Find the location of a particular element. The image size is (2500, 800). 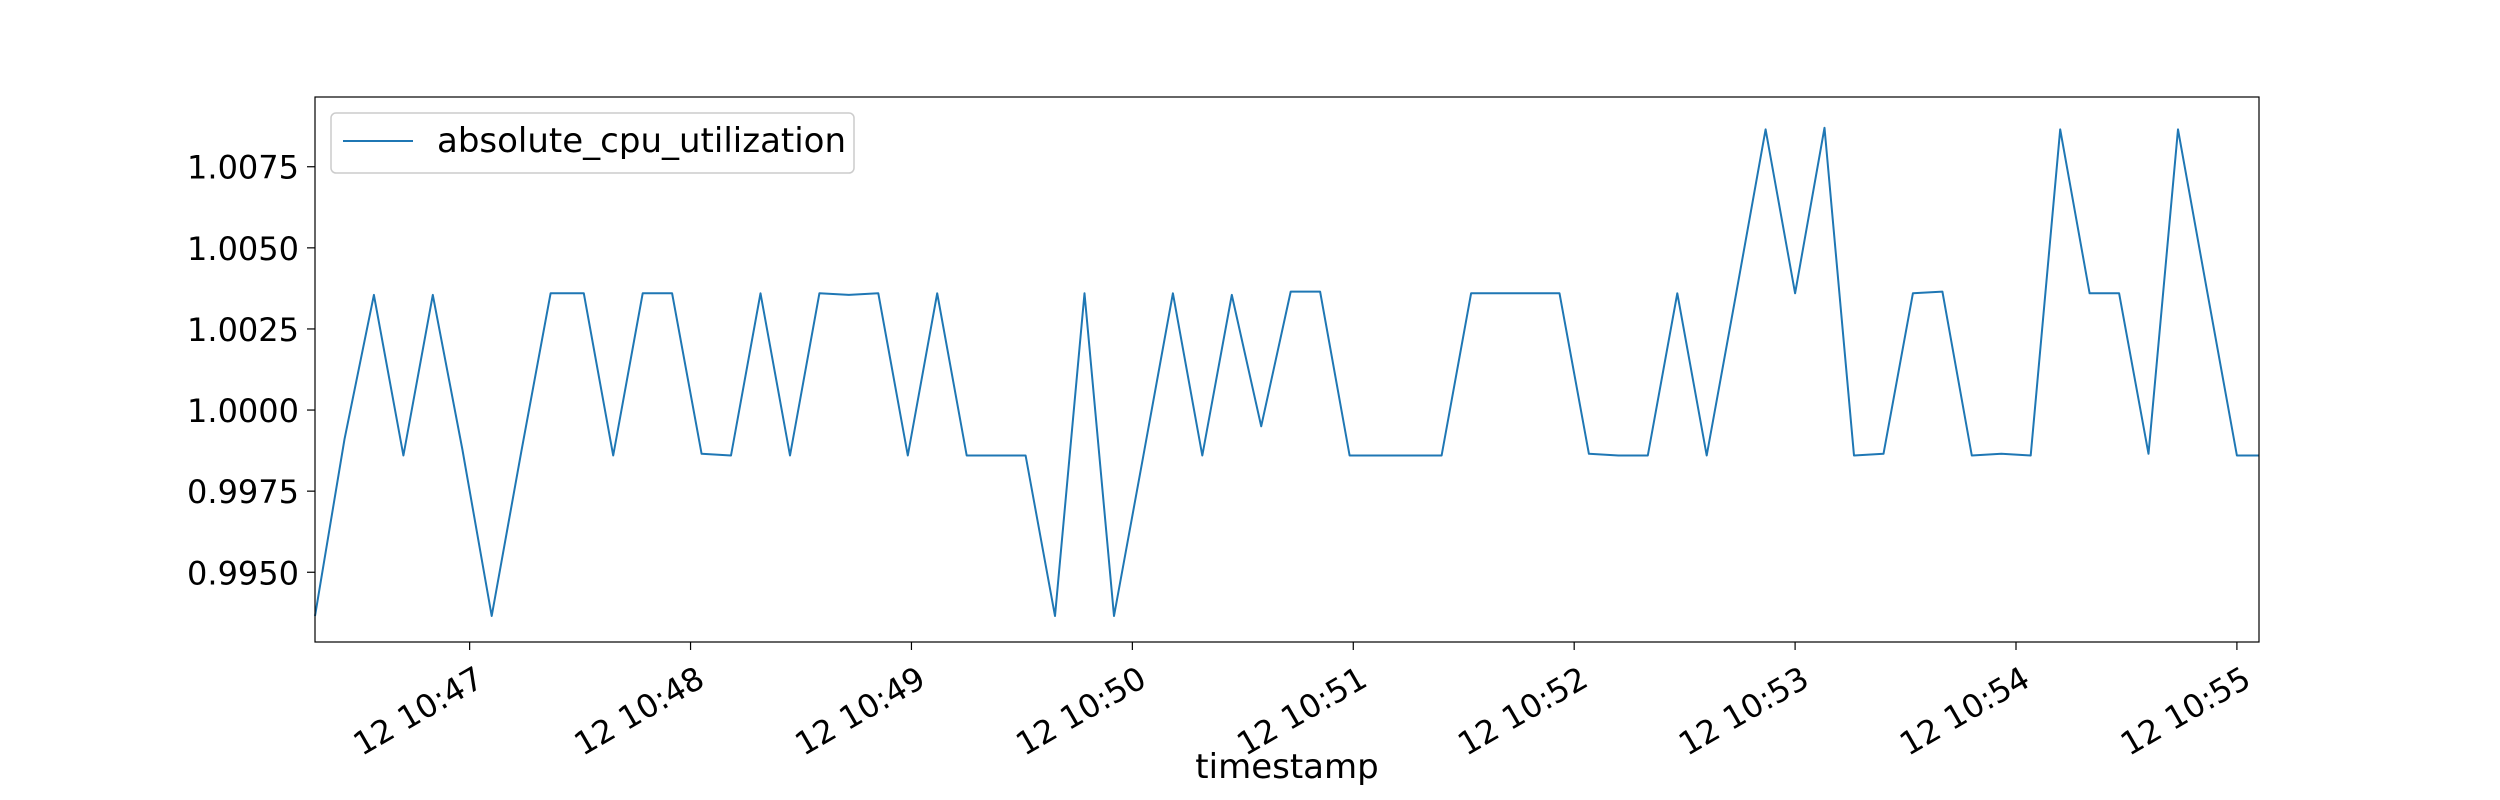

y-tick-label: 1.0025 is located at coordinates (243, 330).